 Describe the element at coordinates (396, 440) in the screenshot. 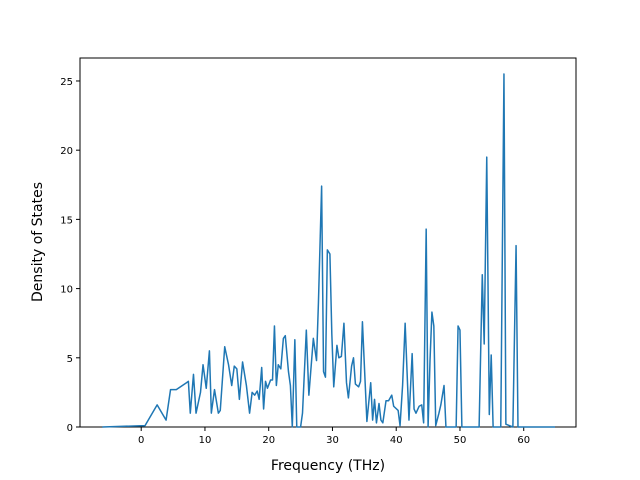

I see `x-tick-label: 40` at that location.